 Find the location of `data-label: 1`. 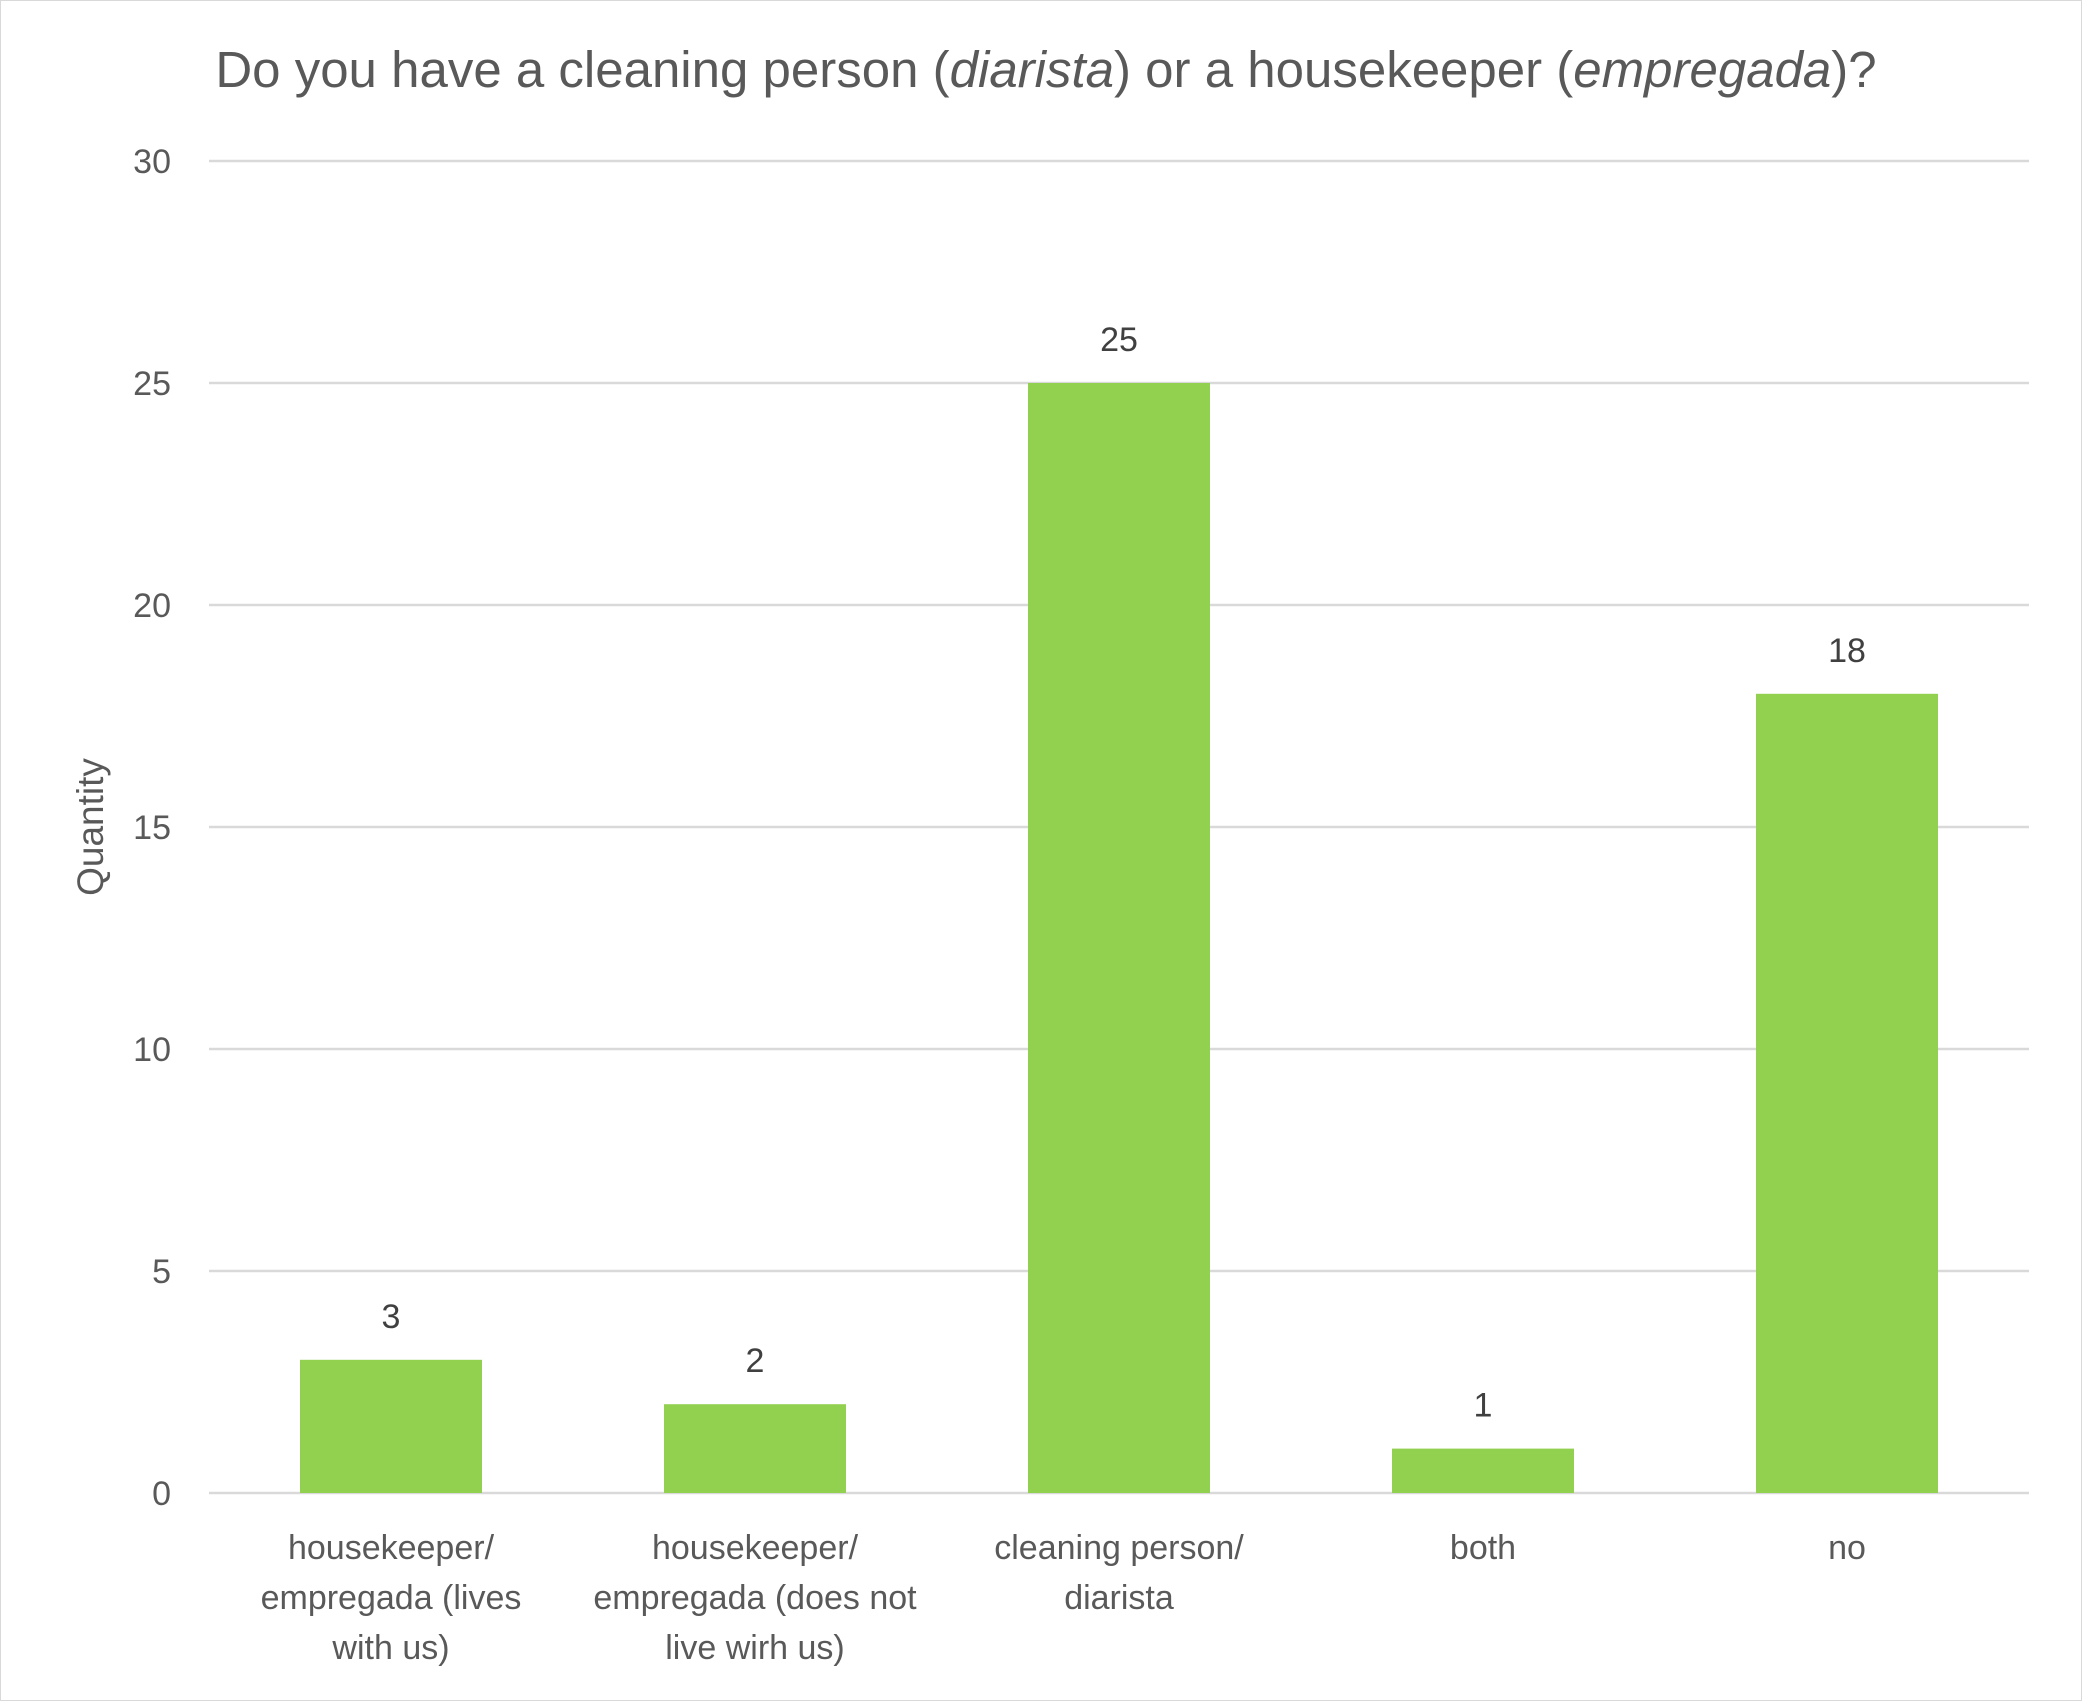

data-label: 1 is located at coordinates (1483, 1406).